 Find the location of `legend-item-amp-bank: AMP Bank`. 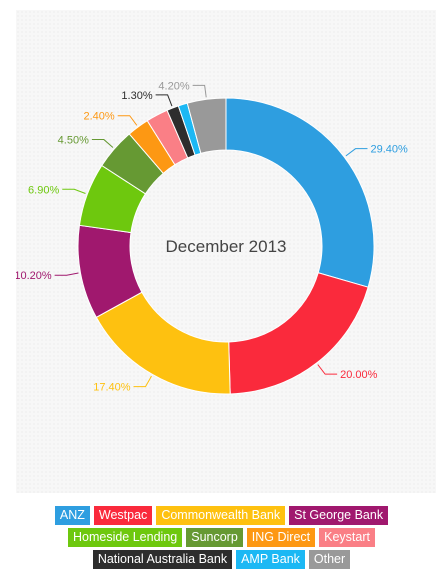

legend-item-amp-bank: AMP Bank is located at coordinates (270, 559).